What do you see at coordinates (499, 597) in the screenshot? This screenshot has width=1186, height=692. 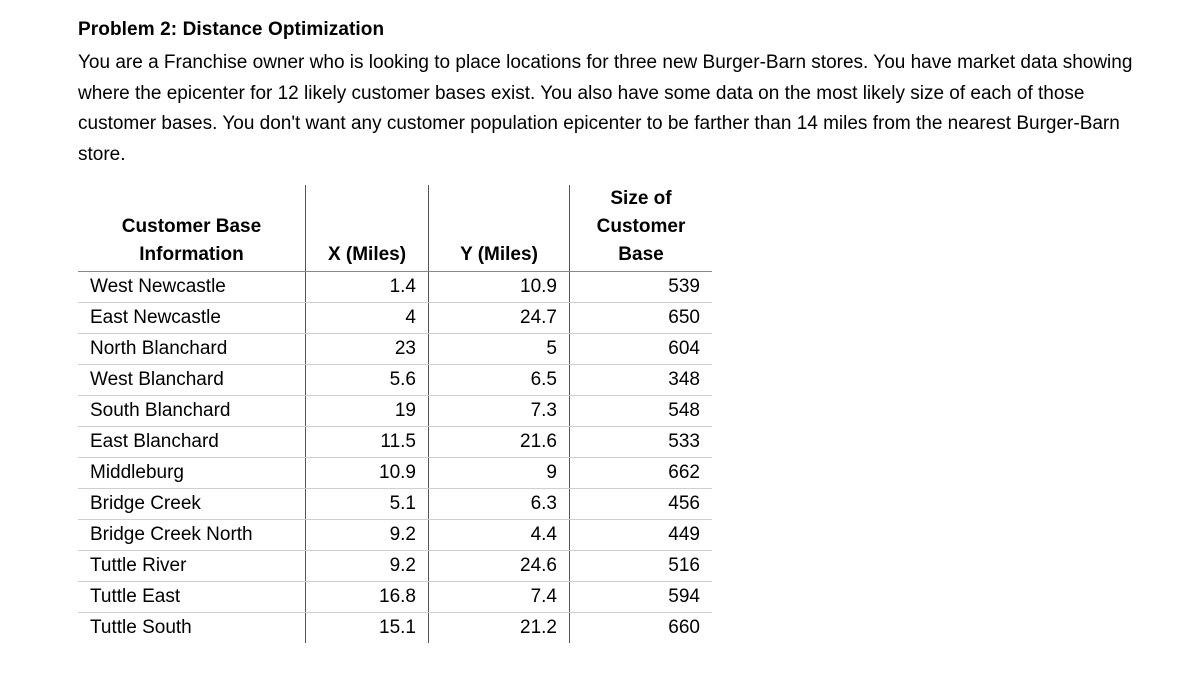 I see `cell-y-miles: 7.4` at bounding box center [499, 597].